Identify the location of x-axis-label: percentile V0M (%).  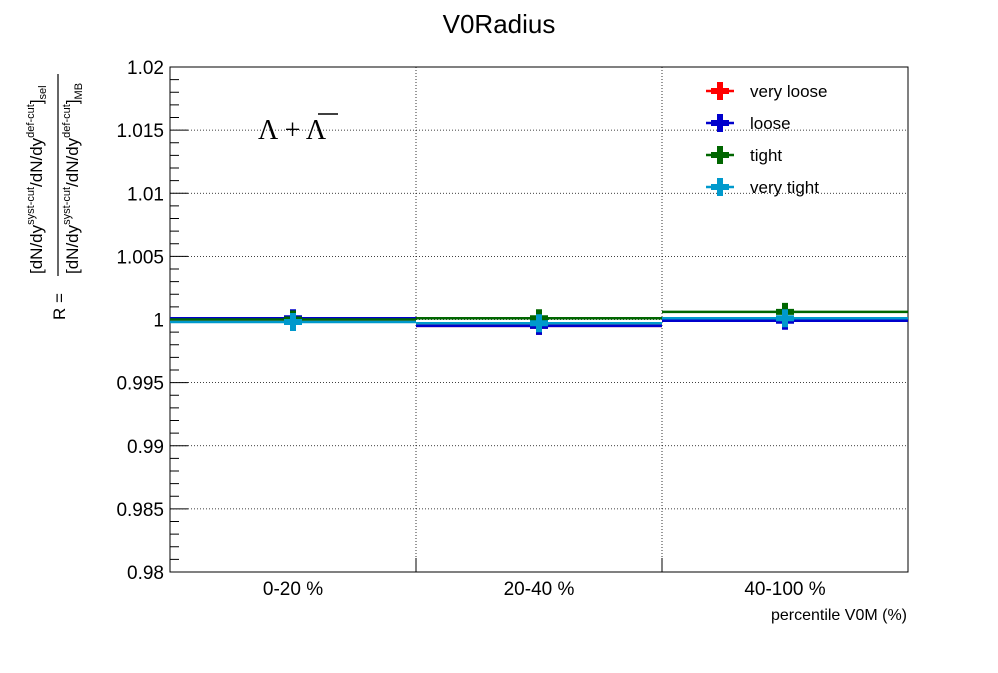
(839, 615).